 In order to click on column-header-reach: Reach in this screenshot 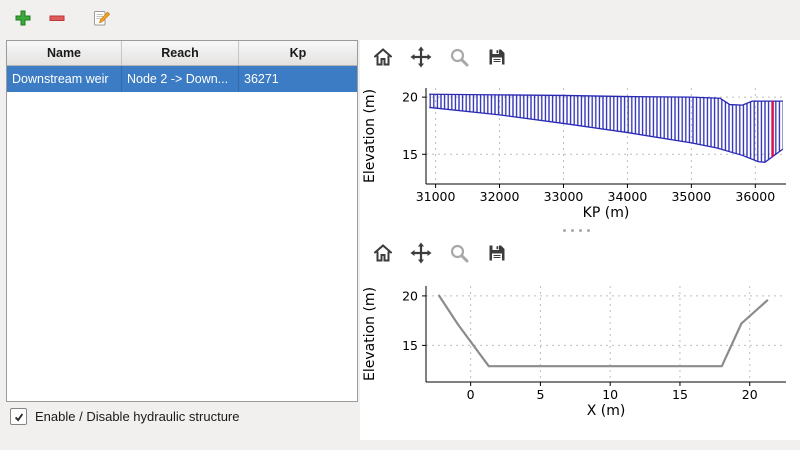, I will do `click(180, 53)`.